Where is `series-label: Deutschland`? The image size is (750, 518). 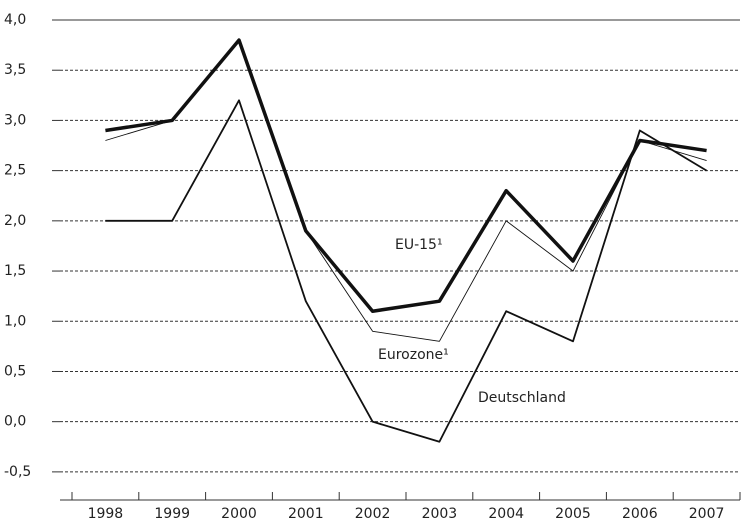 series-label: Deutschland is located at coordinates (522, 398).